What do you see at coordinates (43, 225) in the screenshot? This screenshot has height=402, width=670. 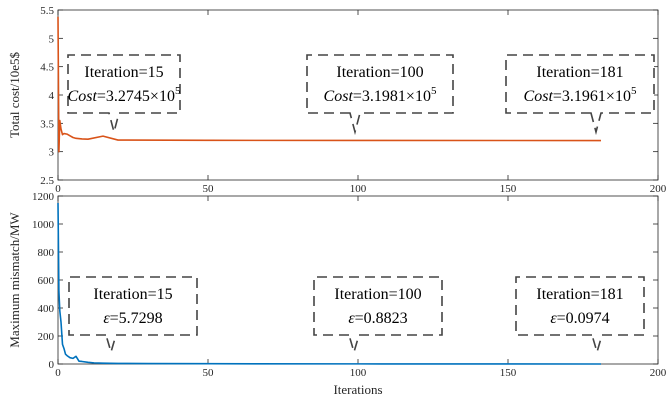 I see `y-tick-label: 1000` at bounding box center [43, 225].